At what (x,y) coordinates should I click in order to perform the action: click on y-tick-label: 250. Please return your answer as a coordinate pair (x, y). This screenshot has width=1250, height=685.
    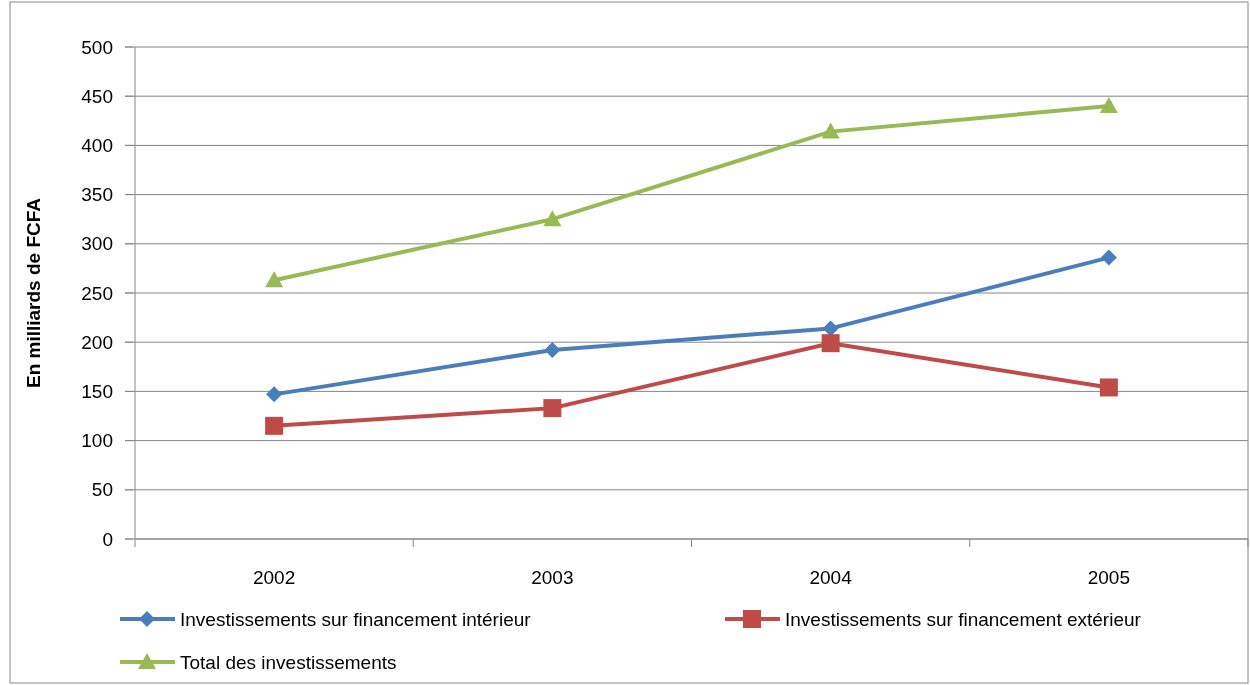
    Looking at the image, I should click on (97, 293).